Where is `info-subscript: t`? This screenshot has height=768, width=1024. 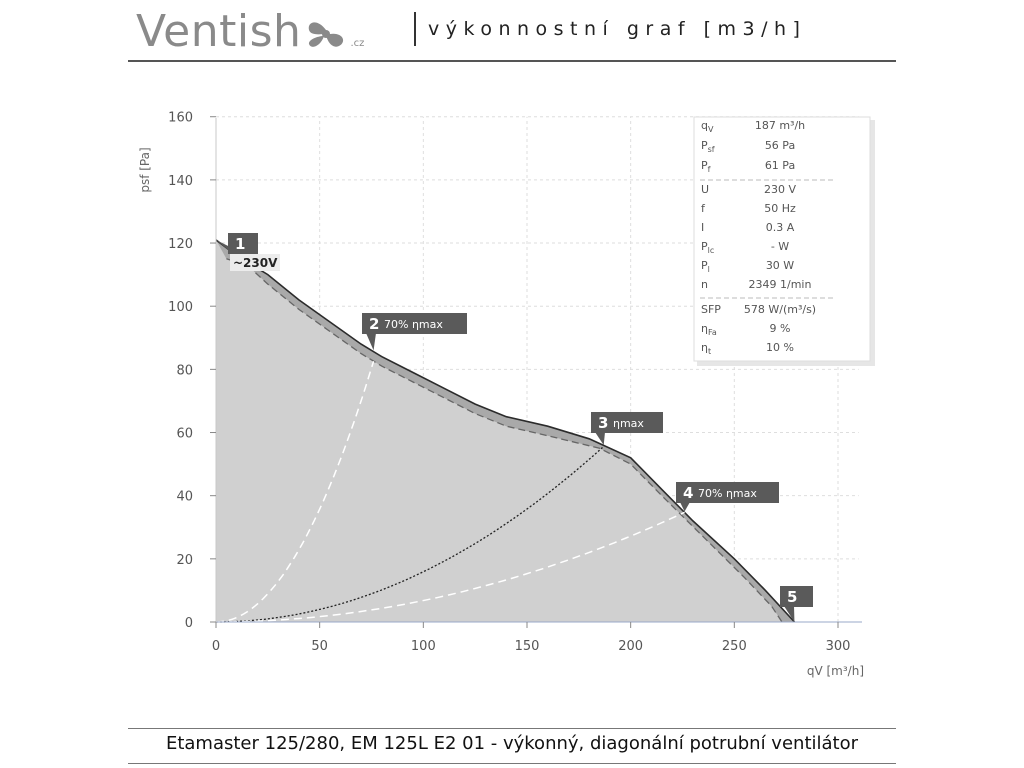
info-subscript: t is located at coordinates (709, 351).